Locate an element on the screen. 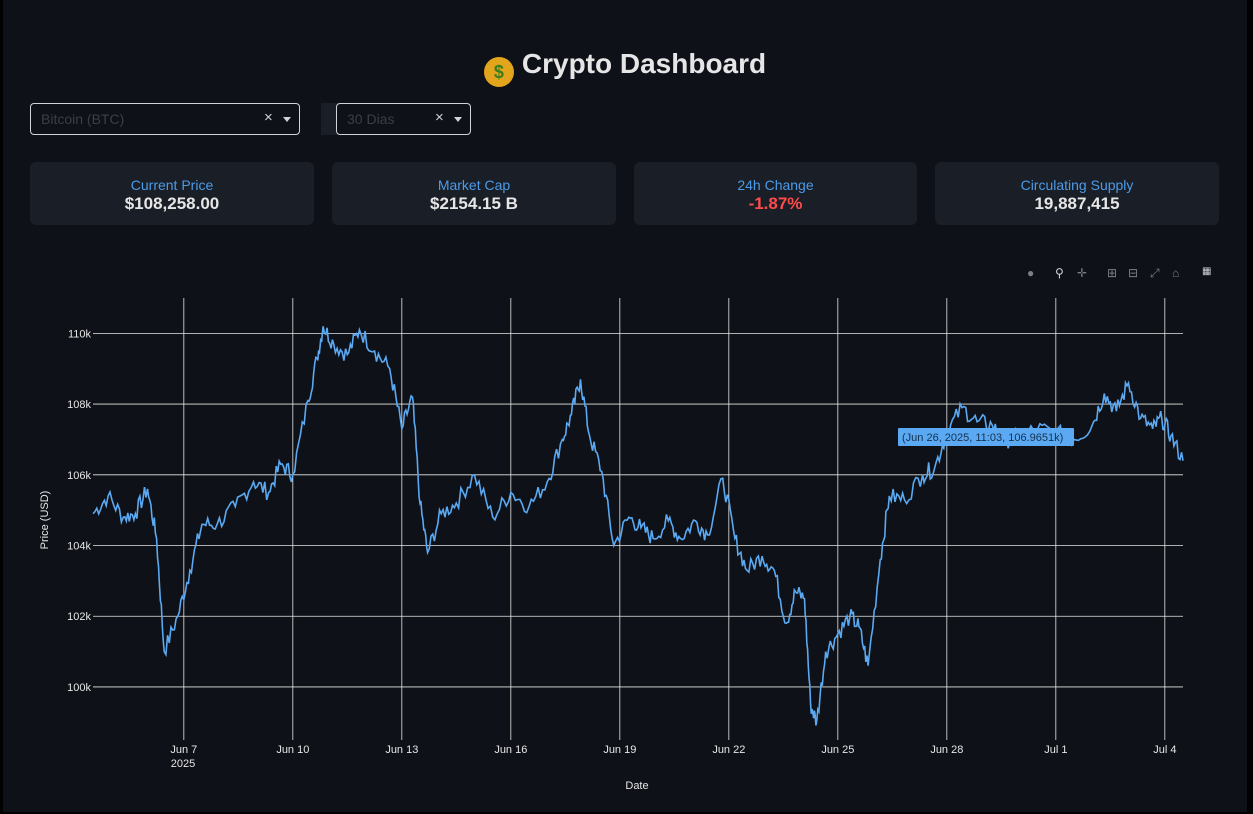 The height and width of the screenshot is (814, 1253). metric-value: 19,887,415 is located at coordinates (1077, 203).